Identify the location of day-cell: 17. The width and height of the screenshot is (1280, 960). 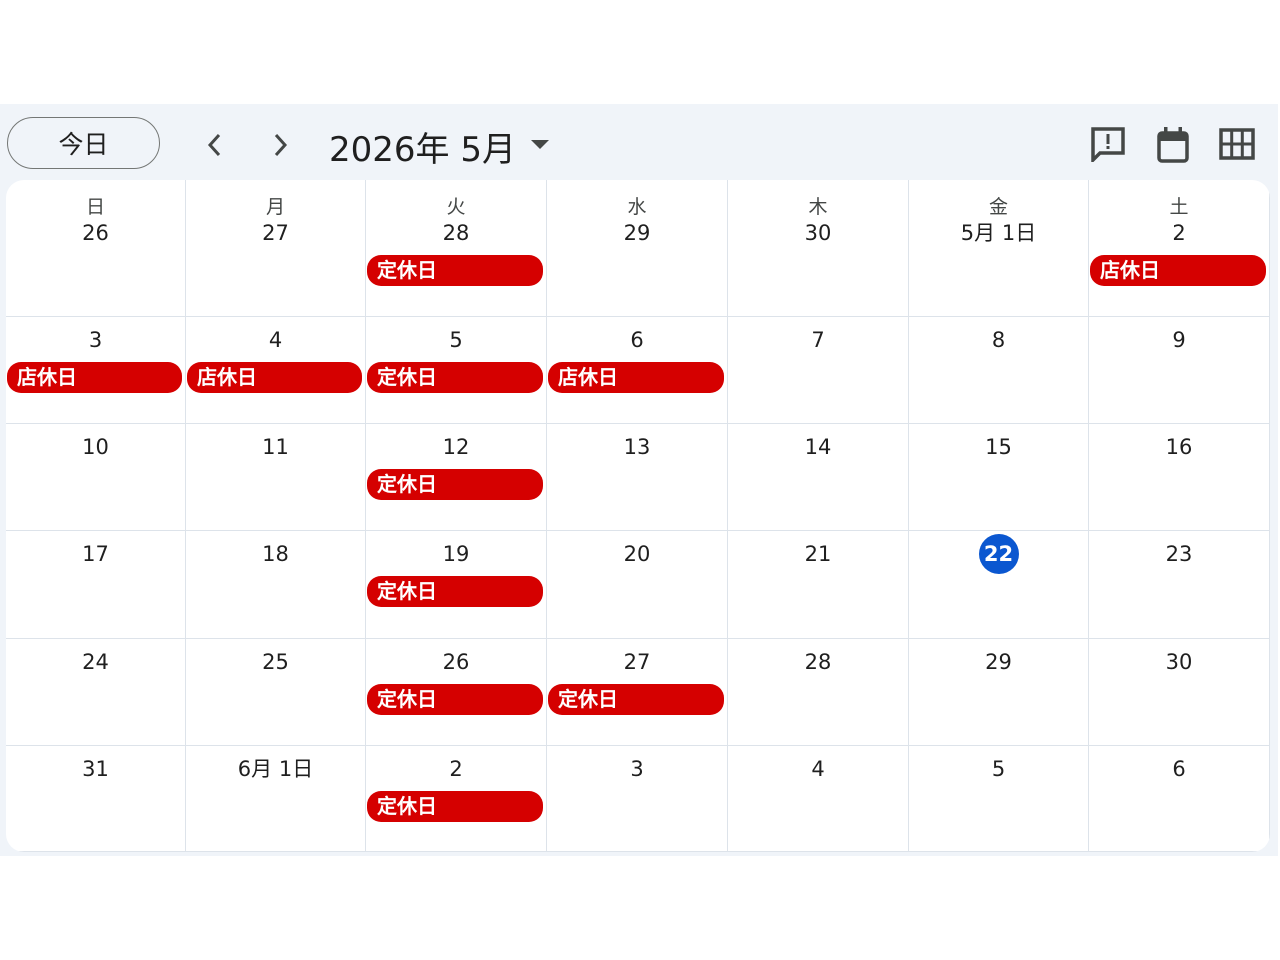
(96, 585).